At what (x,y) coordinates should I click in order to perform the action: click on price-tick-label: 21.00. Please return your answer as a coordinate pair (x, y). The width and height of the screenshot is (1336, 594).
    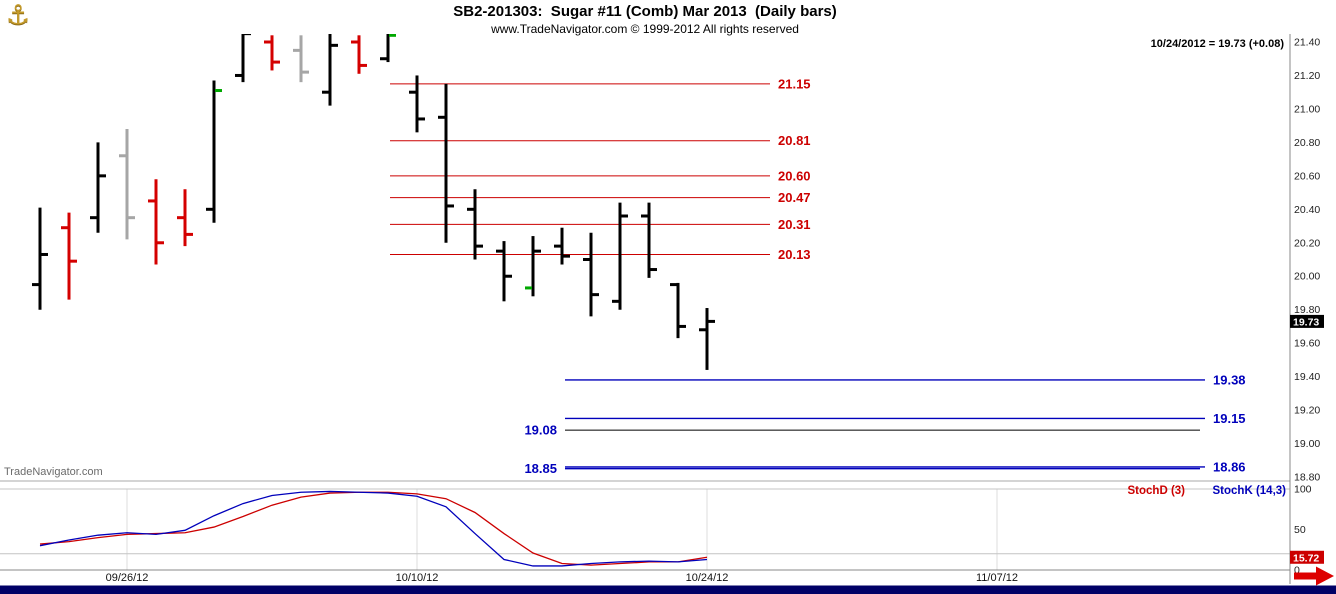
    Looking at the image, I should click on (1307, 109).